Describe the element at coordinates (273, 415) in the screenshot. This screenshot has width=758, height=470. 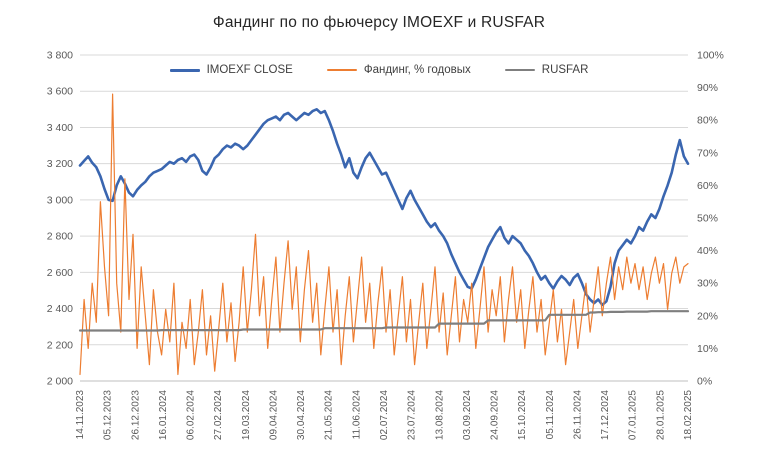
I see `x-axis-tick-label: 09.04.2024` at that location.